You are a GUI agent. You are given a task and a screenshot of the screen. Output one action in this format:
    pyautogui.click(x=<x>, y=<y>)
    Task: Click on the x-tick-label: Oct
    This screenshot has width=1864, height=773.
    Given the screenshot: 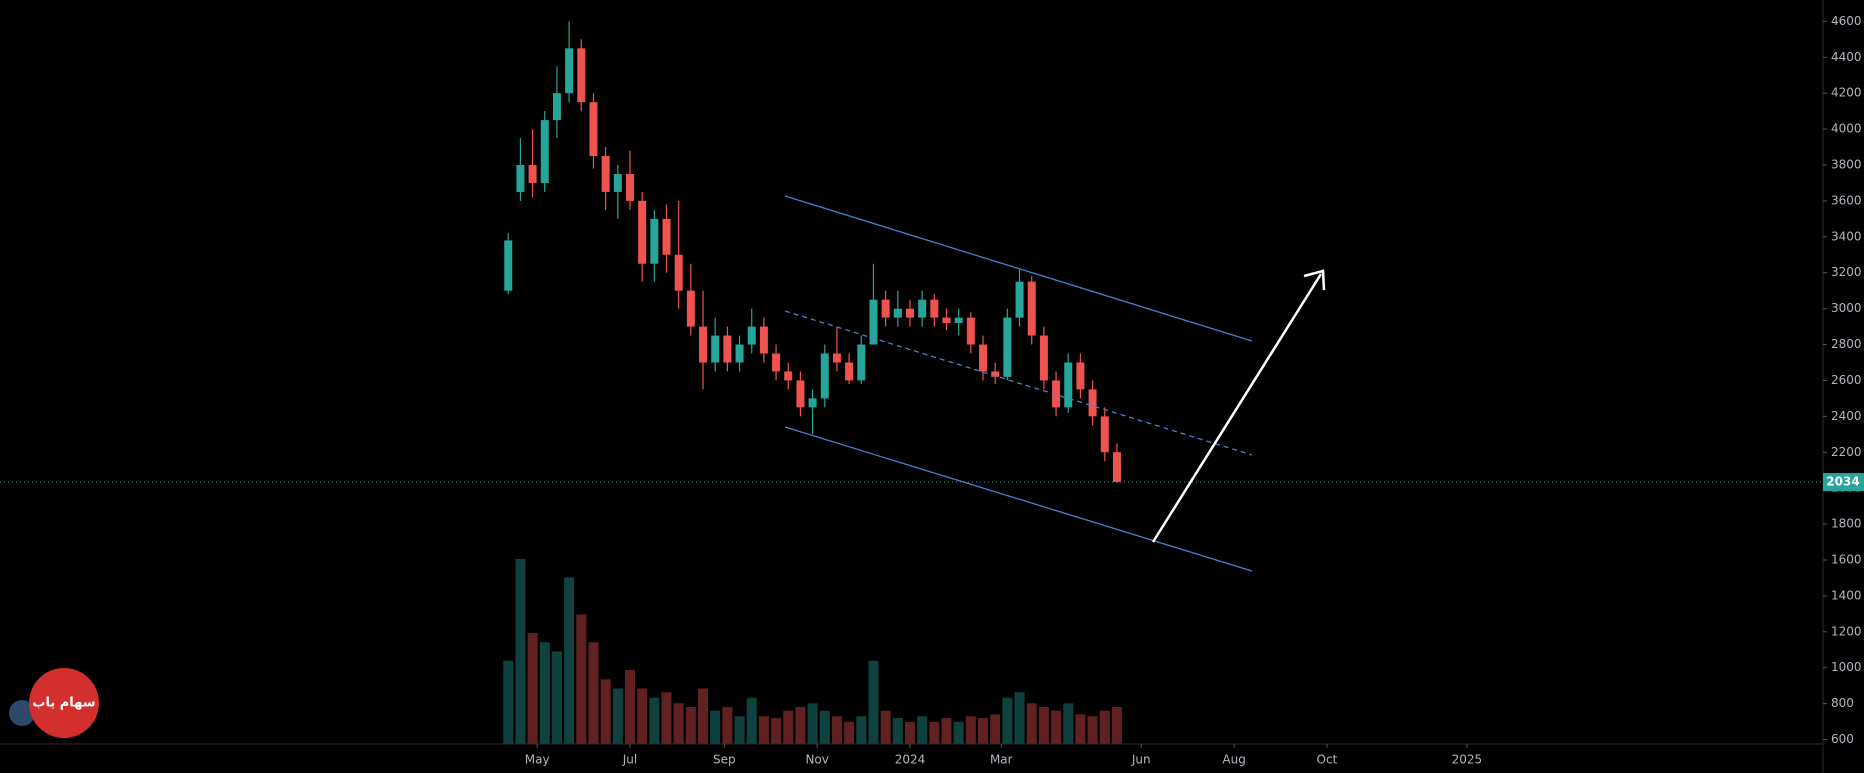 What is the action you would take?
    pyautogui.click(x=1327, y=760)
    